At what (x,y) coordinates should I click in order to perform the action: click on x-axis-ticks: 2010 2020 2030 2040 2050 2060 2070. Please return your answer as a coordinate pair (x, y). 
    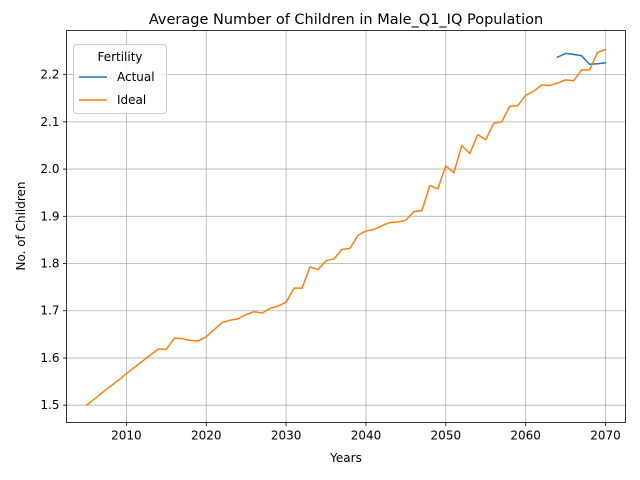
    Looking at the image, I should click on (366, 432).